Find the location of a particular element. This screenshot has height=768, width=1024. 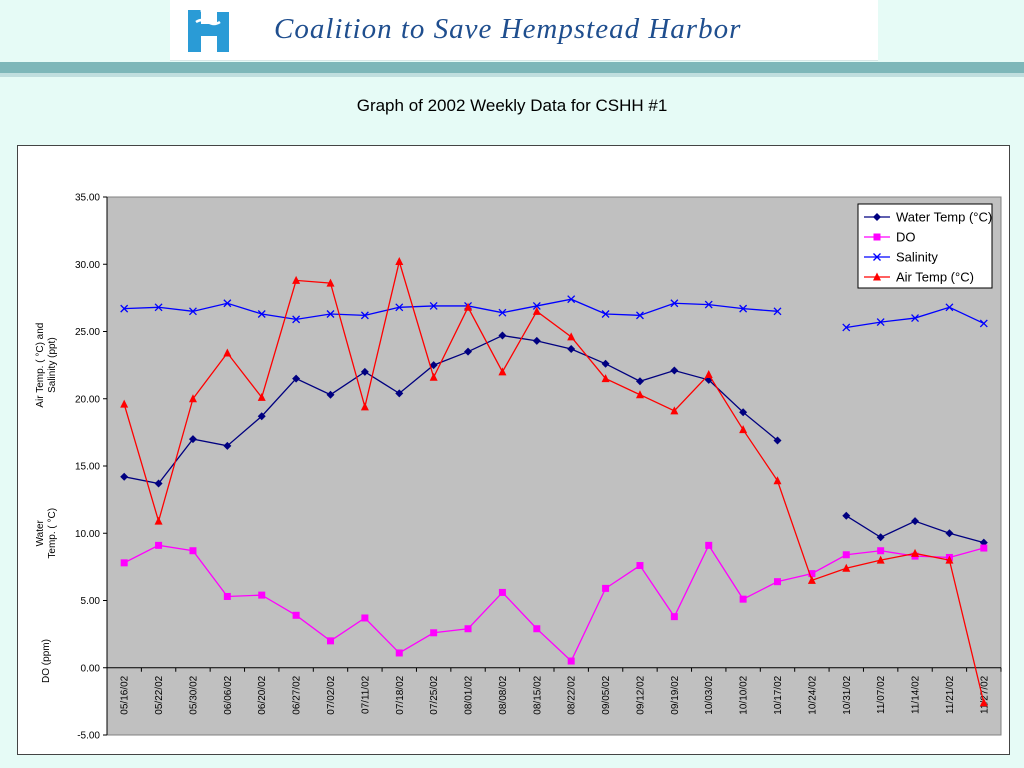

x-tick-label: 08/08/02 is located at coordinates (503, 694).